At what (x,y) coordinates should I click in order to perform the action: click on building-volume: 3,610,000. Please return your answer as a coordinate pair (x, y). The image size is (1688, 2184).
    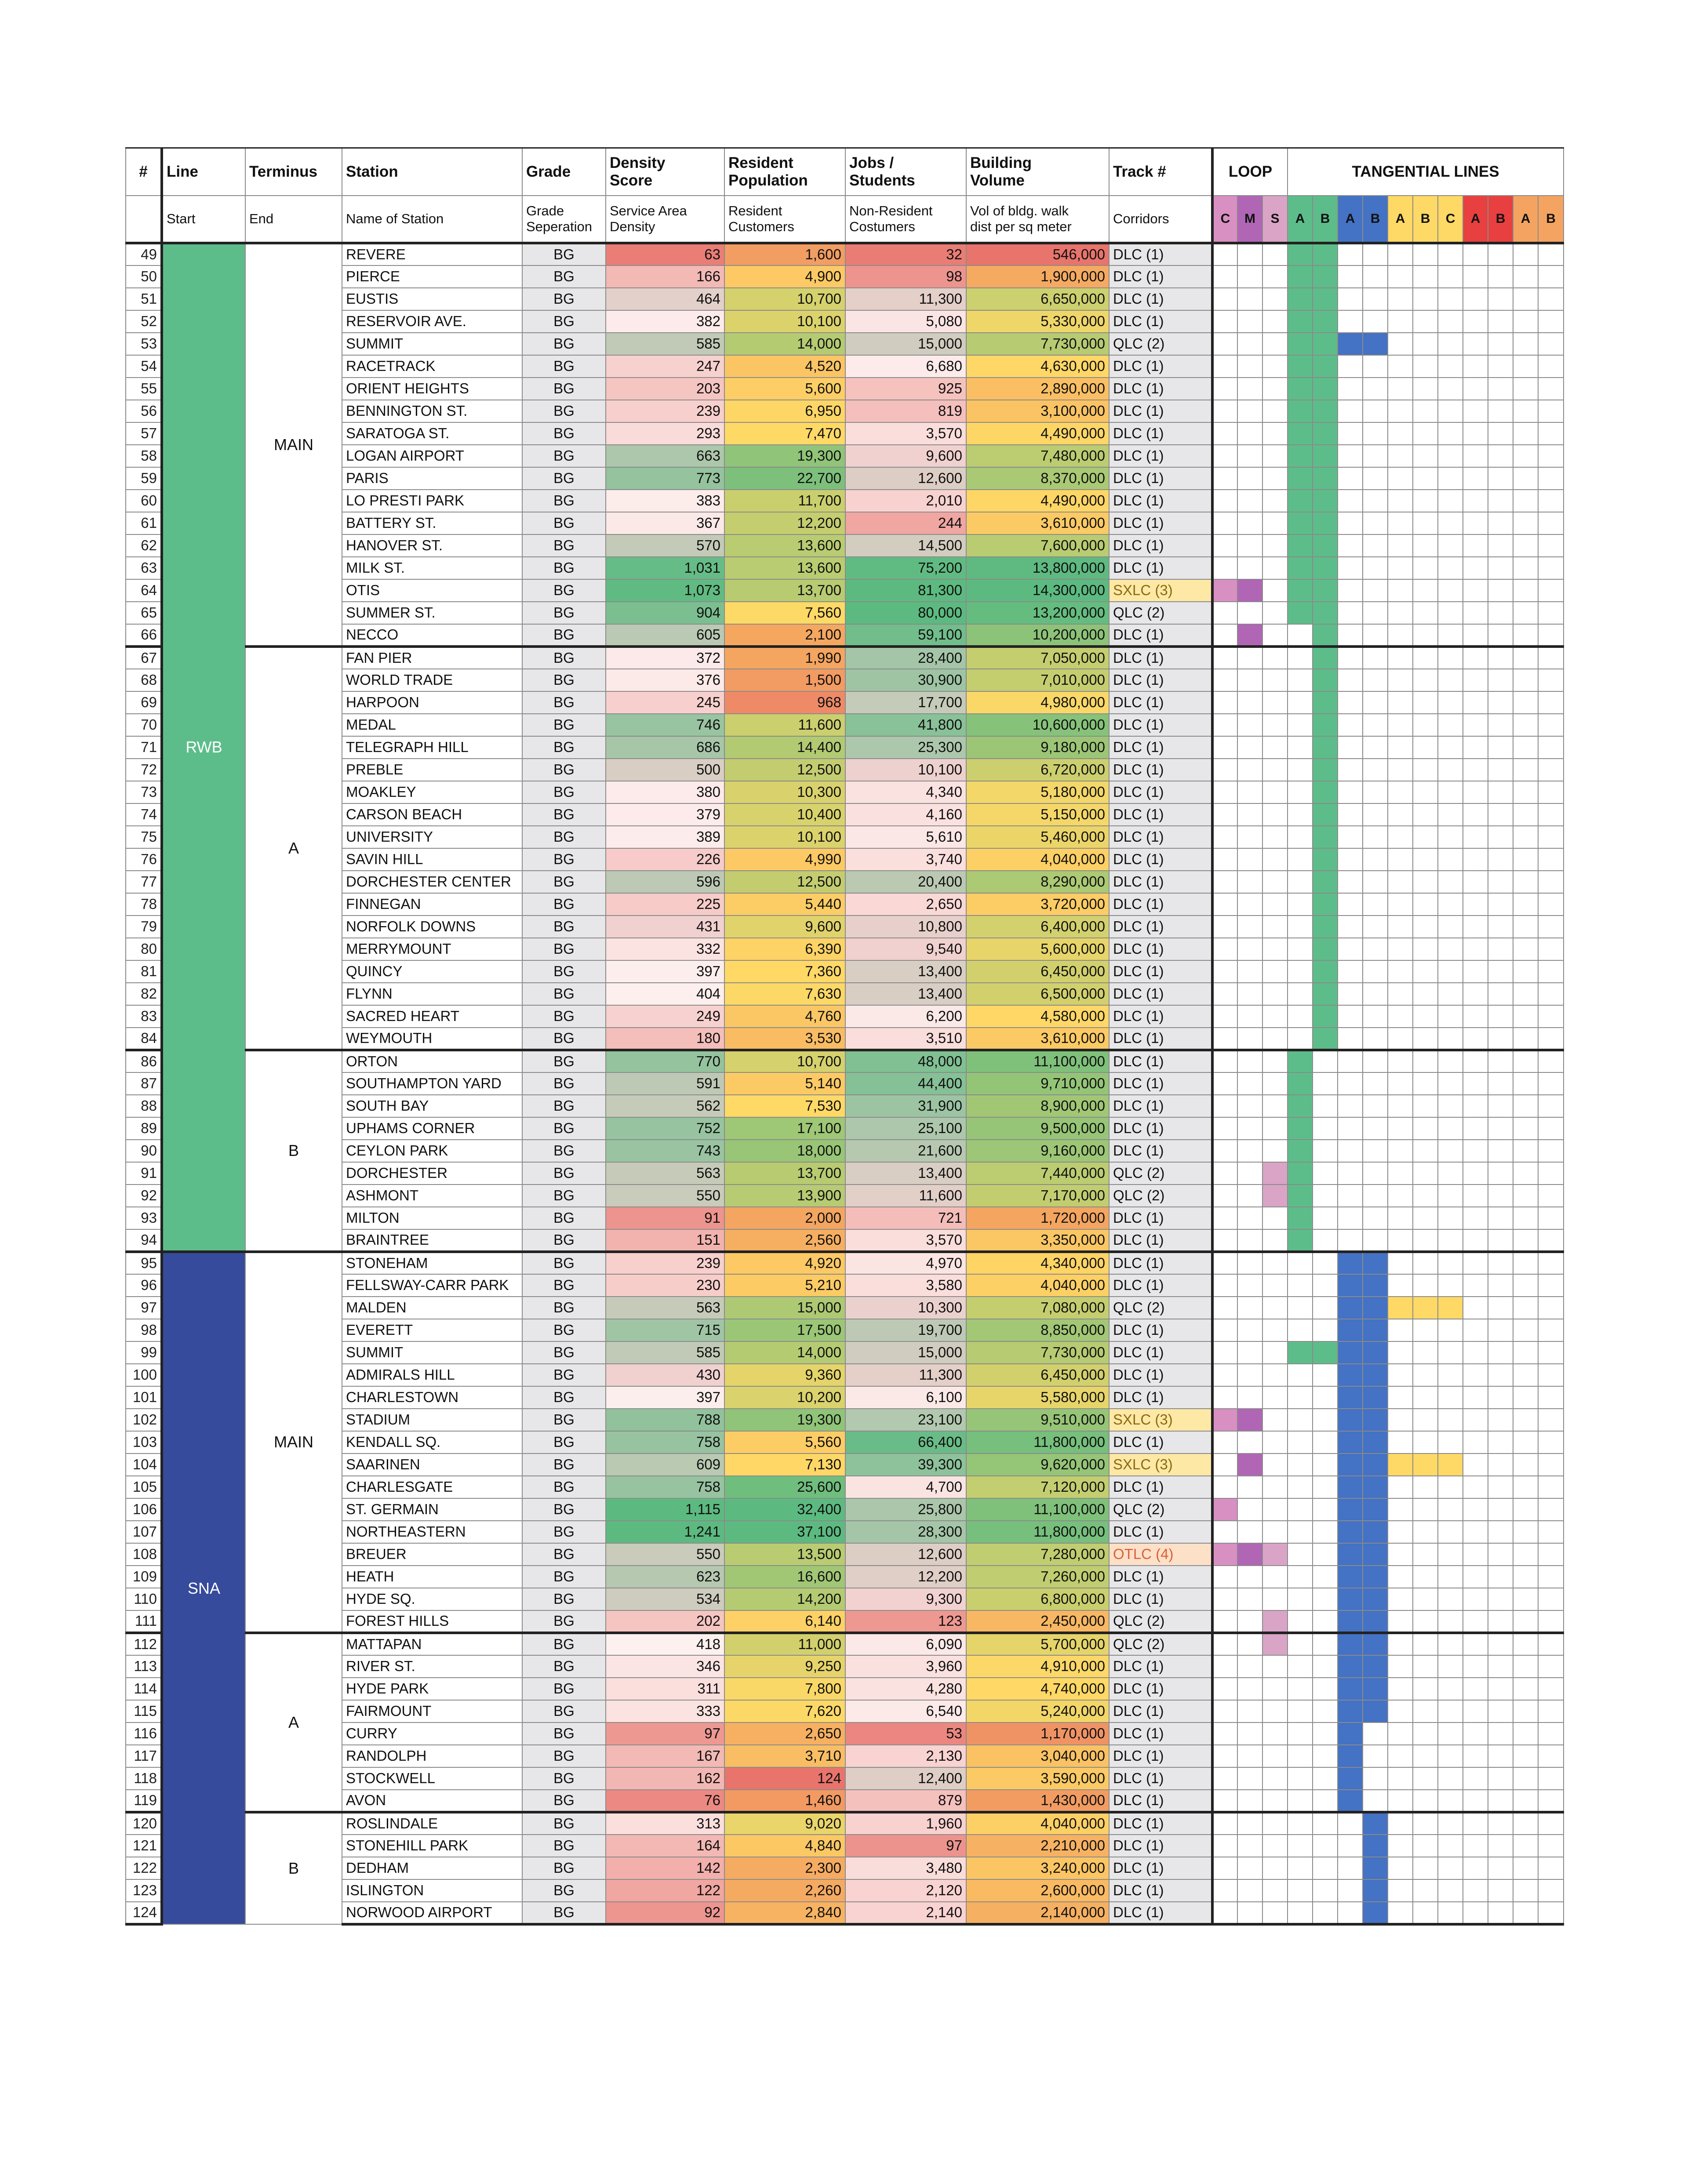
    Looking at the image, I should click on (1038, 523).